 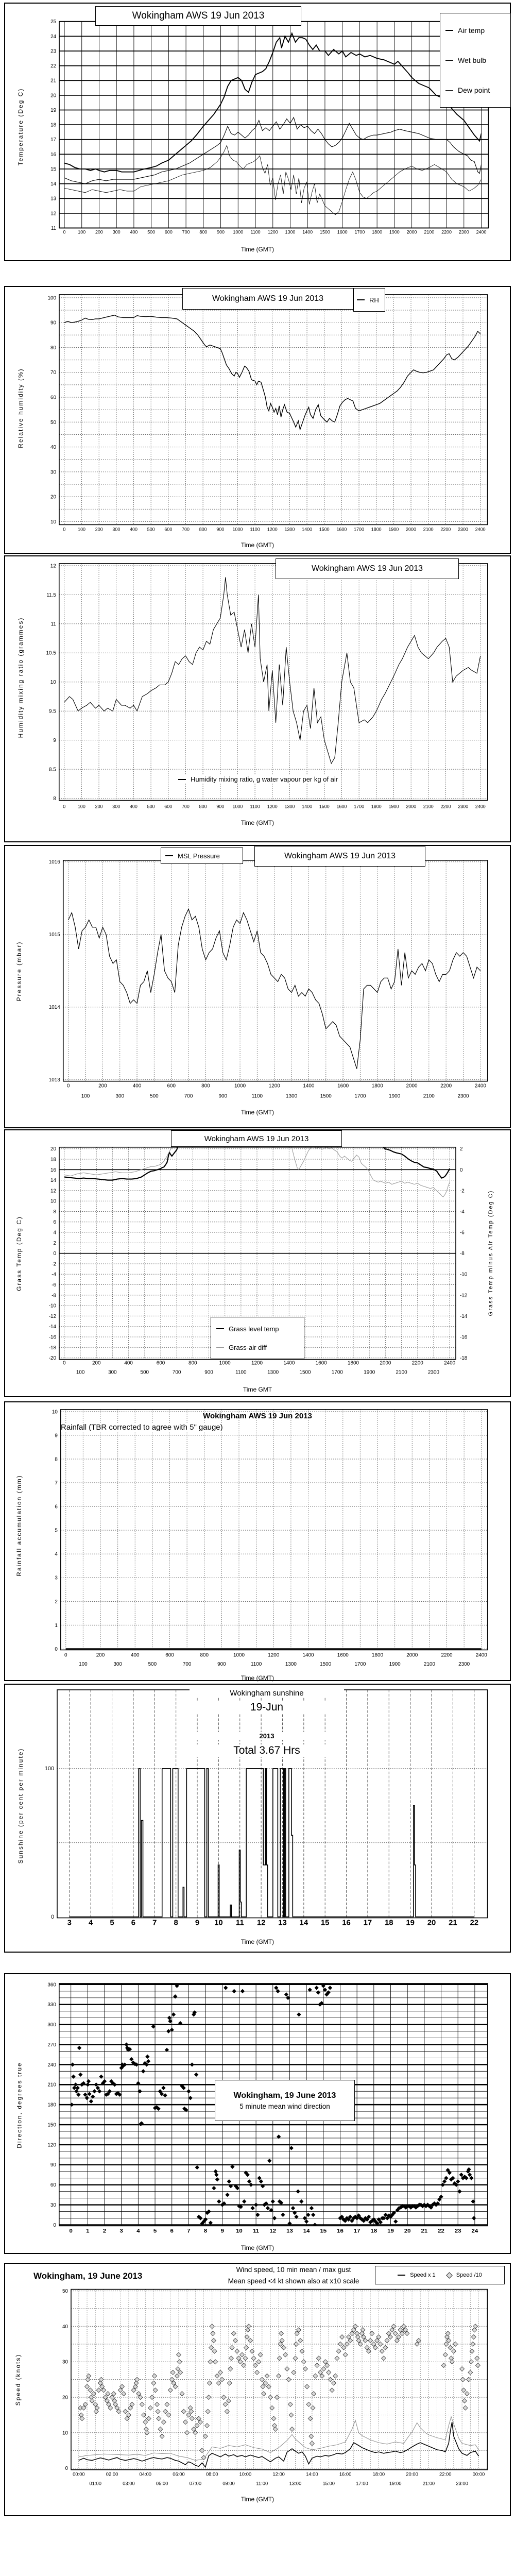 I want to click on svg-text: 10:00, so click(x=245, y=2474).